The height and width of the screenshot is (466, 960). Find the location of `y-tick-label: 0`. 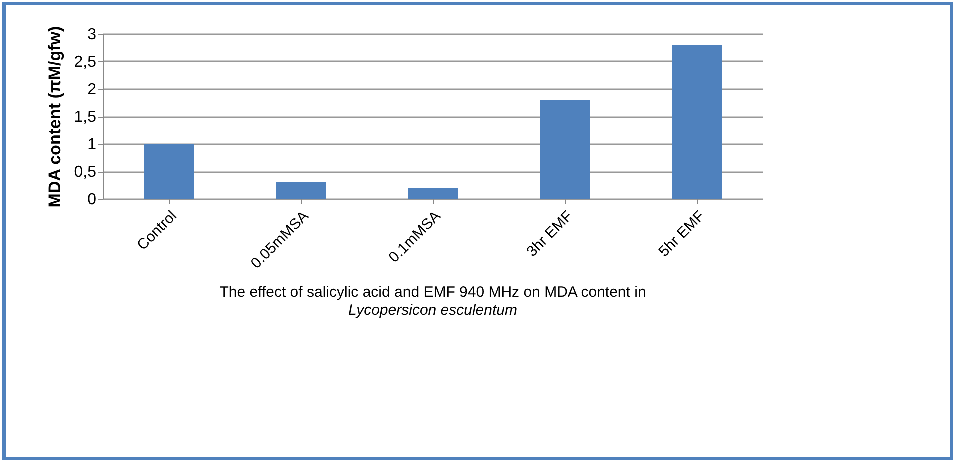

y-tick-label: 0 is located at coordinates (92, 200).